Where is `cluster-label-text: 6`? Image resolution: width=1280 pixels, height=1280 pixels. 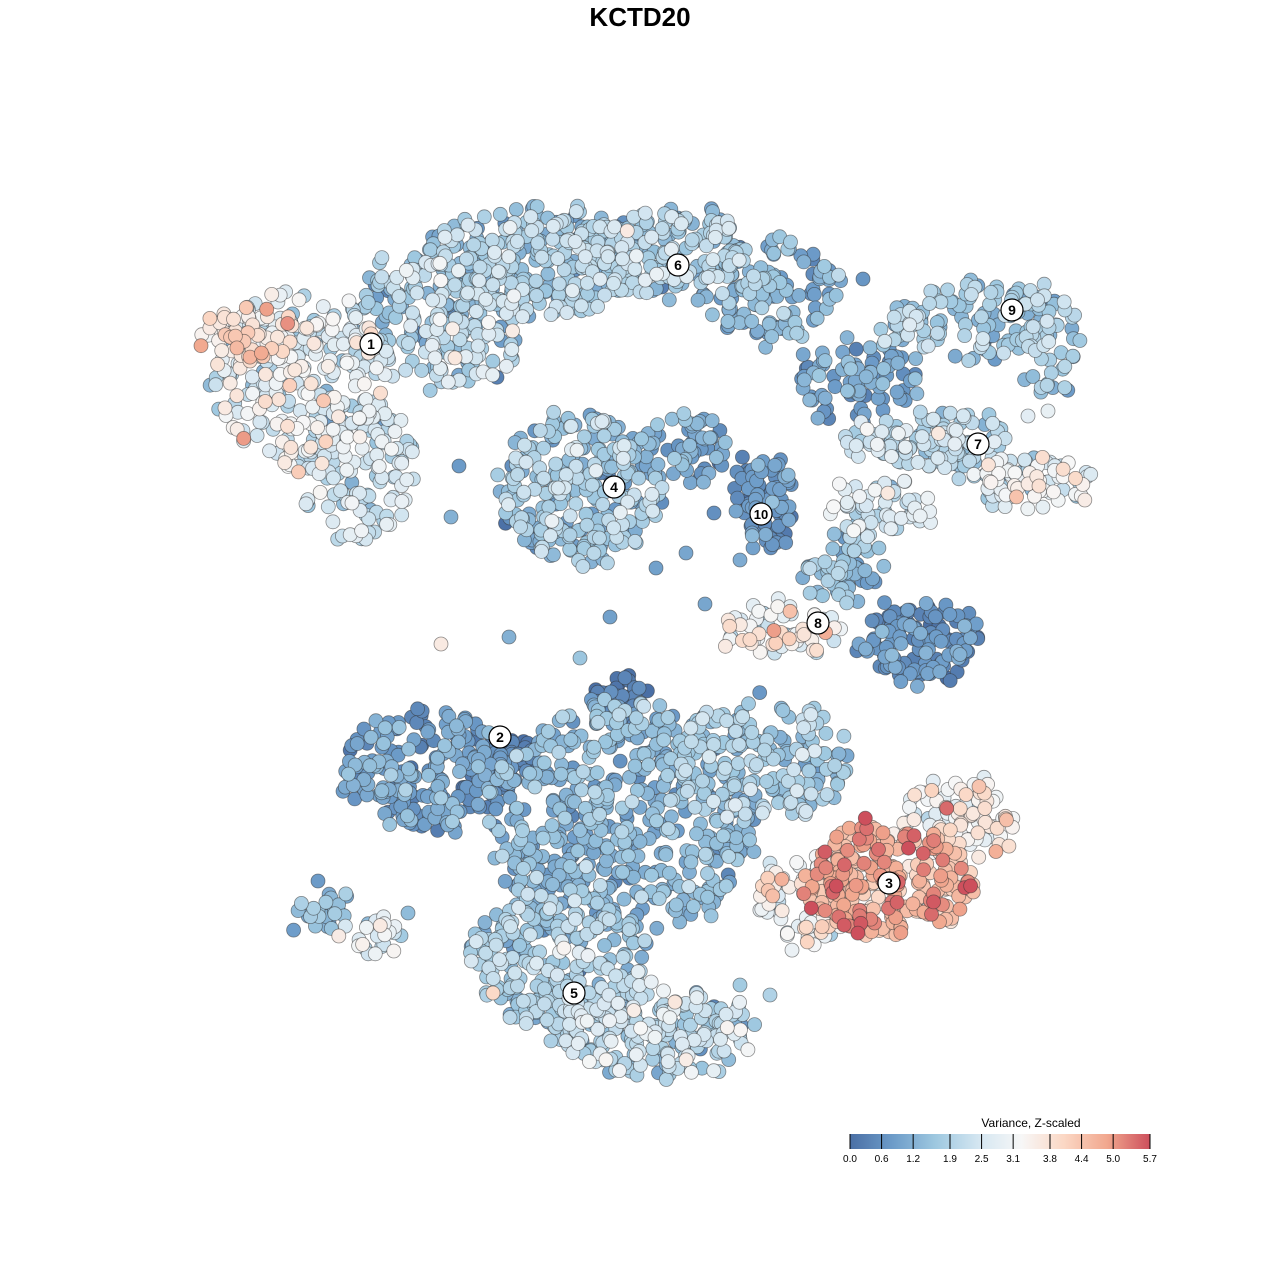
cluster-label-text: 6 is located at coordinates (678, 265).